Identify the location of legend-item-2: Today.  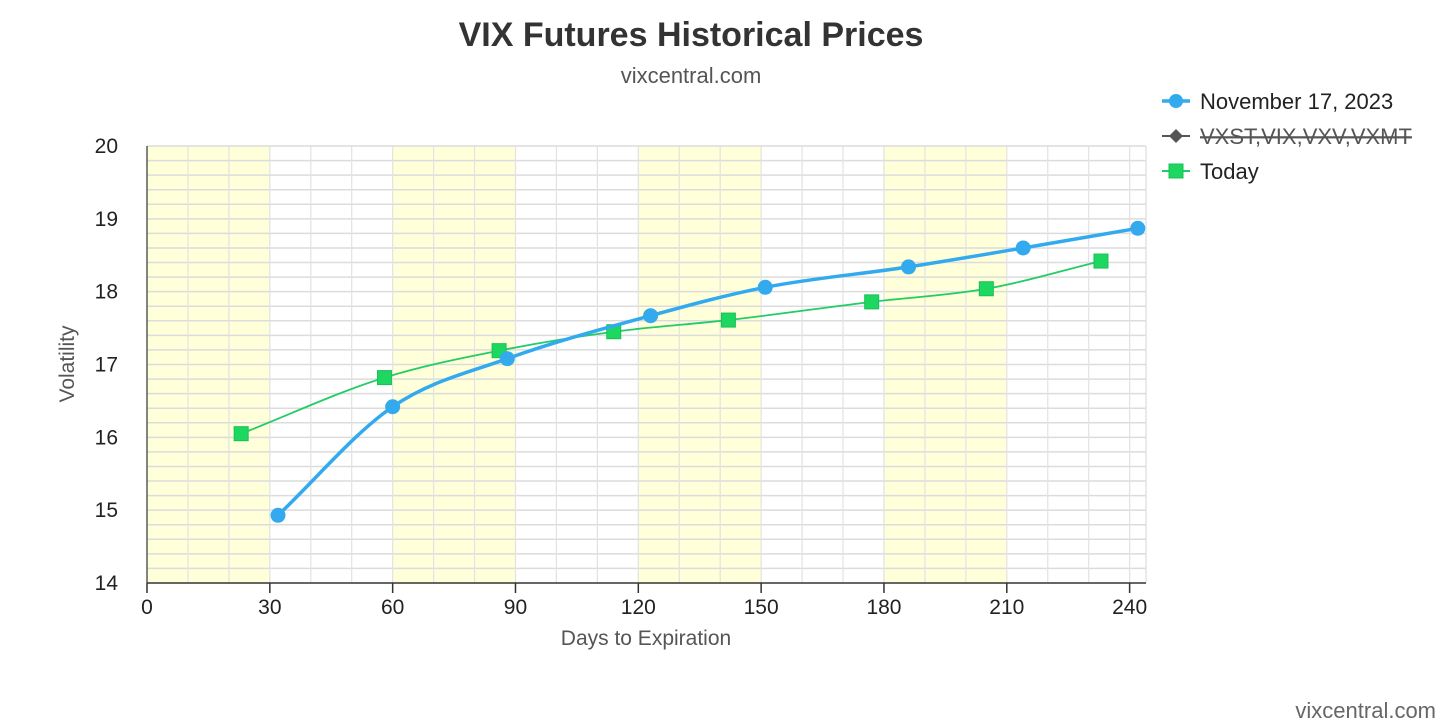
(1210, 171).